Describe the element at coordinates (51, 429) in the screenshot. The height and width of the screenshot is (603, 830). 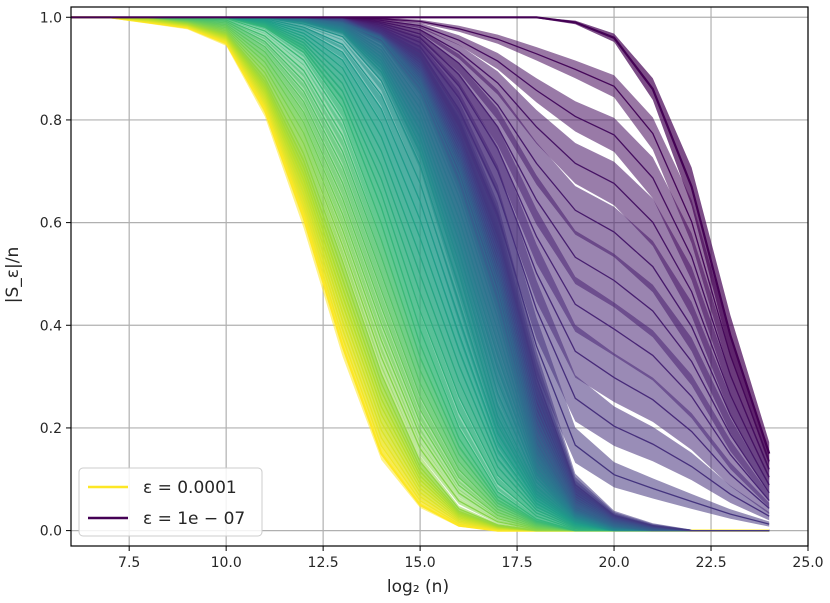
I see `y-tick-label: 0.2` at that location.